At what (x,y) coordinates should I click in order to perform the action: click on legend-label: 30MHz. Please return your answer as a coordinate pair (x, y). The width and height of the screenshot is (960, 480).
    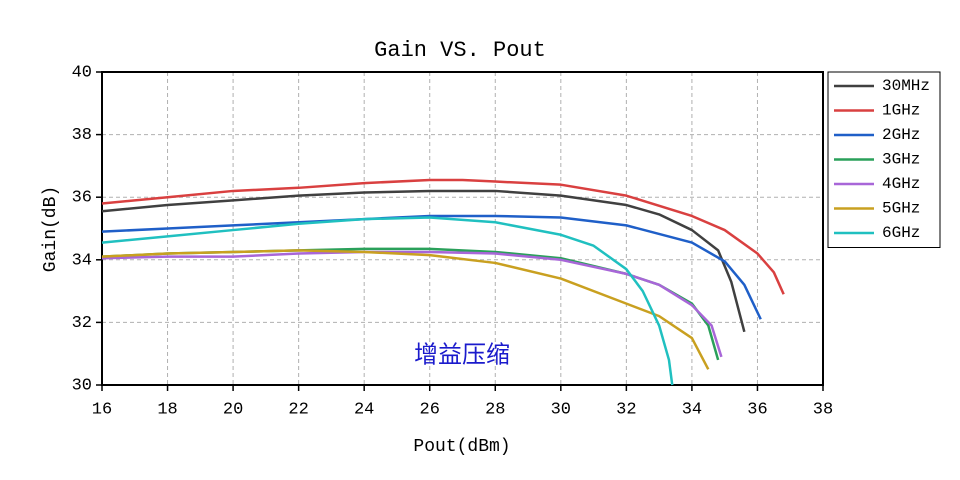
    Looking at the image, I should click on (906, 86).